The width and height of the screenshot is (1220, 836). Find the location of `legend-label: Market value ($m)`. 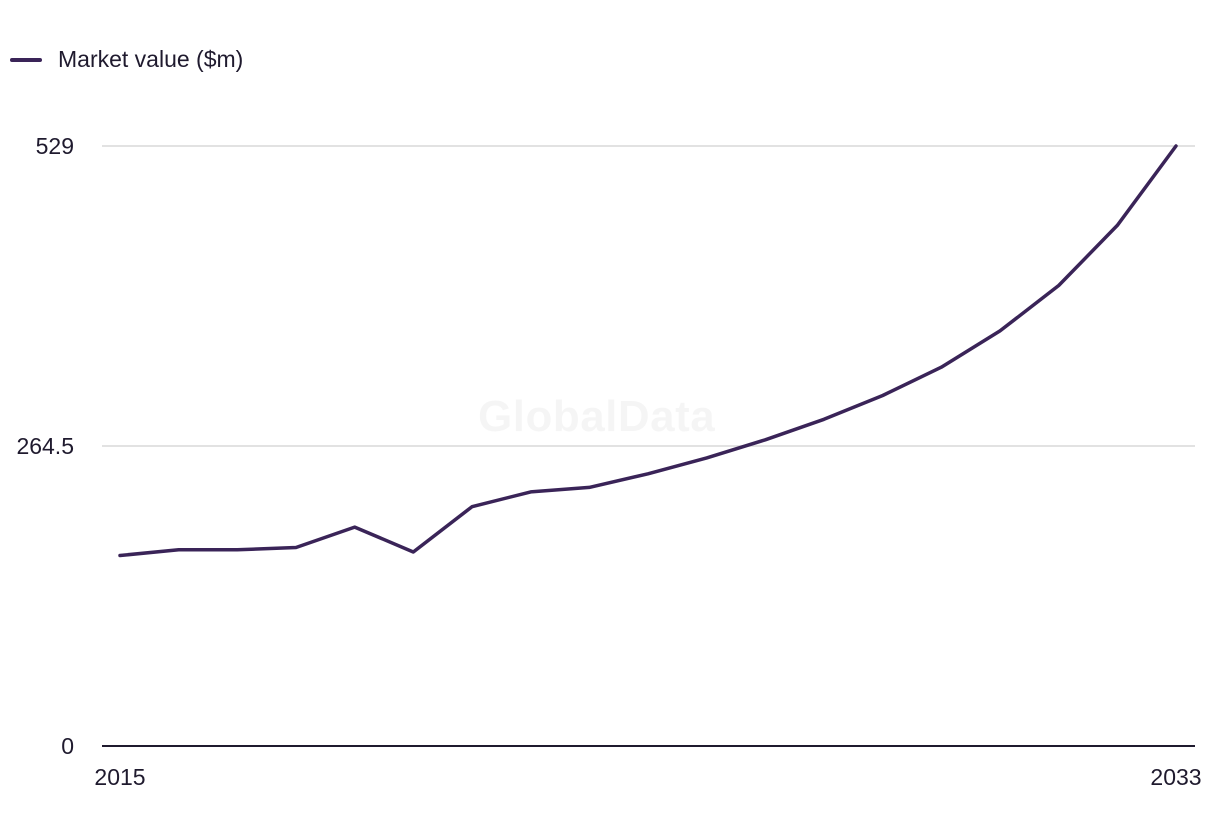

legend-label: Market value ($m) is located at coordinates (151, 59).